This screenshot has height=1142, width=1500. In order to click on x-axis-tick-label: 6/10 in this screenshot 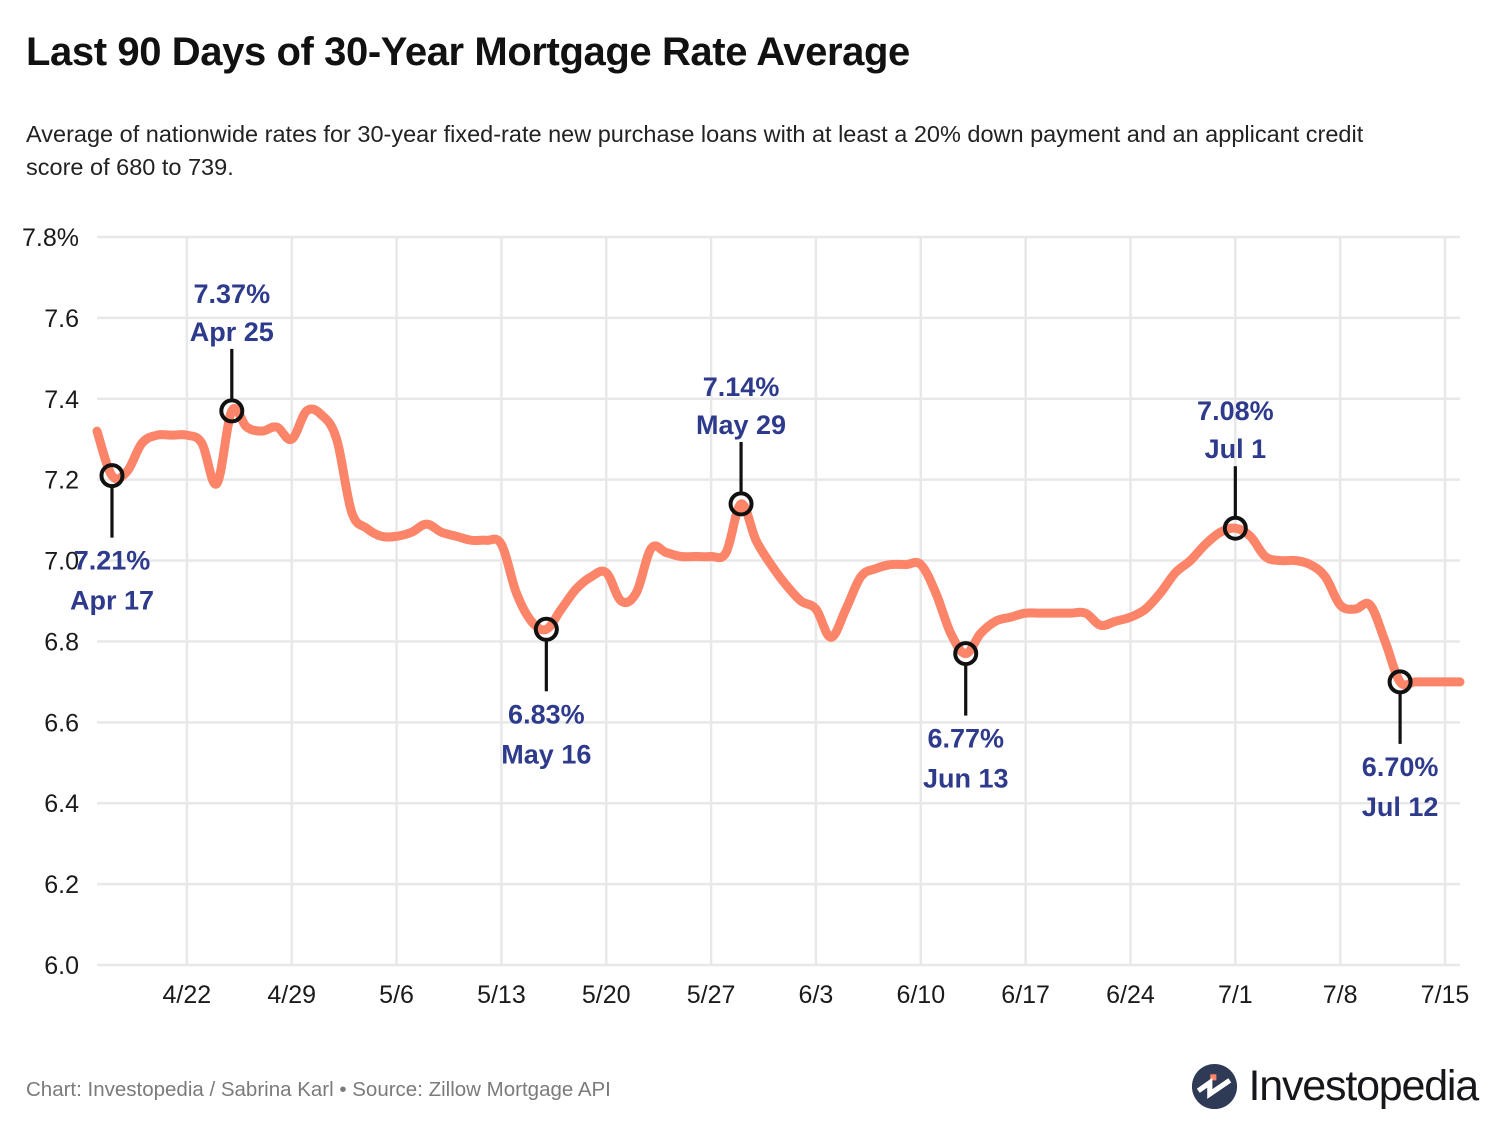, I will do `click(920, 995)`.